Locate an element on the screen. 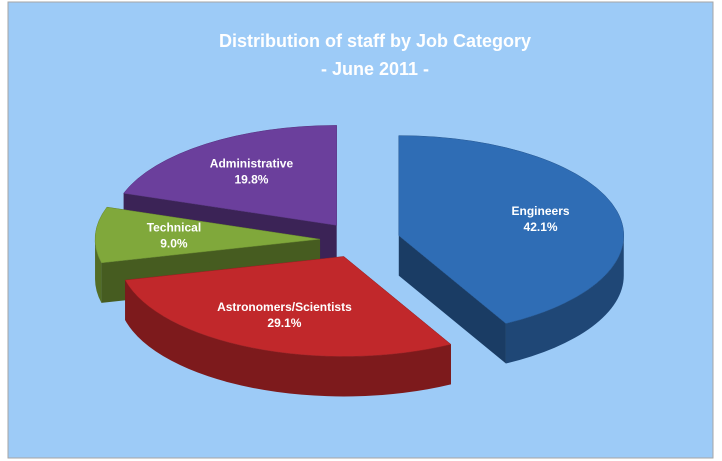 The width and height of the screenshot is (722, 461). slice-label: Technical is located at coordinates (174, 228).